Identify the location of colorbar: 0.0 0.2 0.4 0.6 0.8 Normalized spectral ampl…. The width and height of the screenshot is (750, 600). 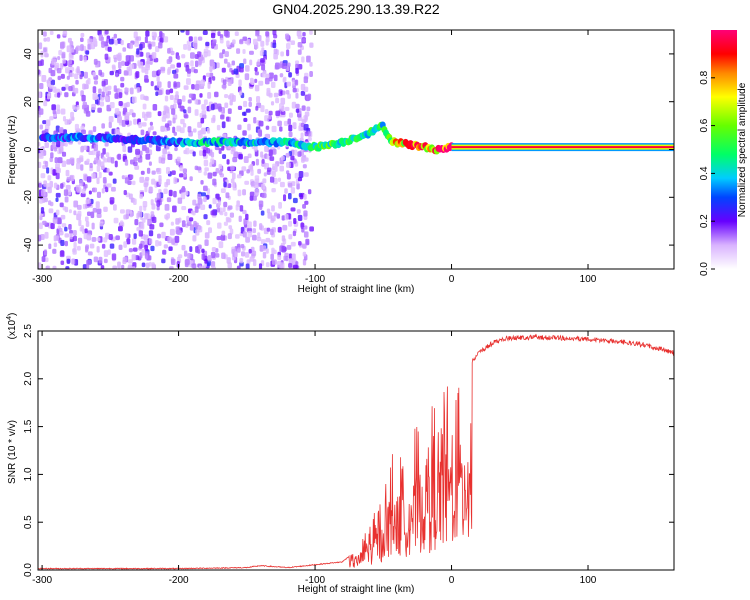
(723, 153).